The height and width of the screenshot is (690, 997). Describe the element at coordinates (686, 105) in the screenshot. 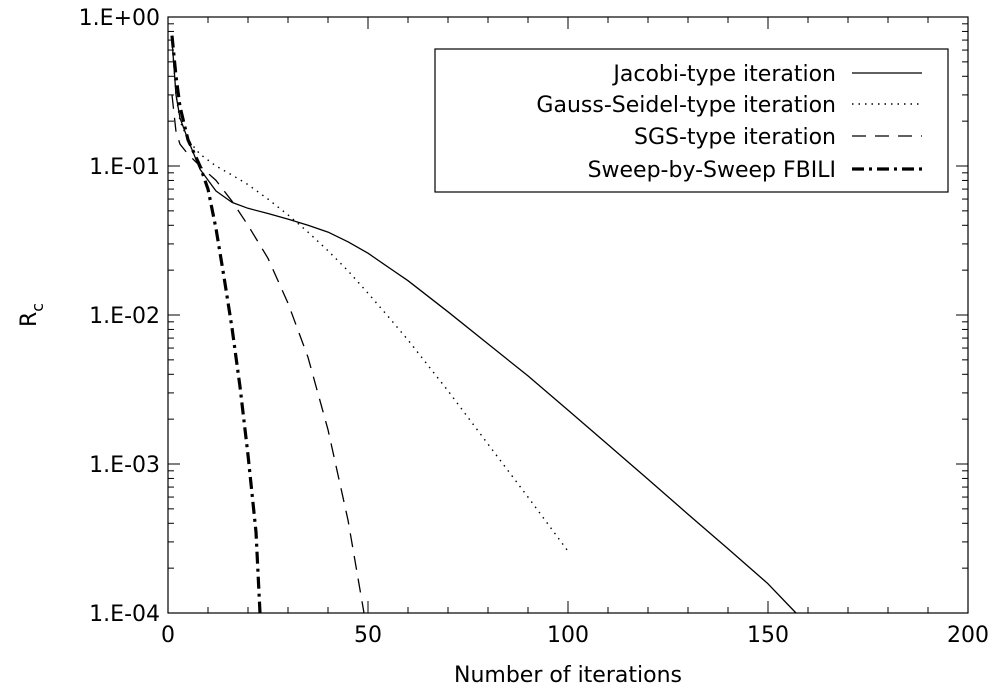

I see `legend-label: Gauss-Seidel-type iteration` at that location.